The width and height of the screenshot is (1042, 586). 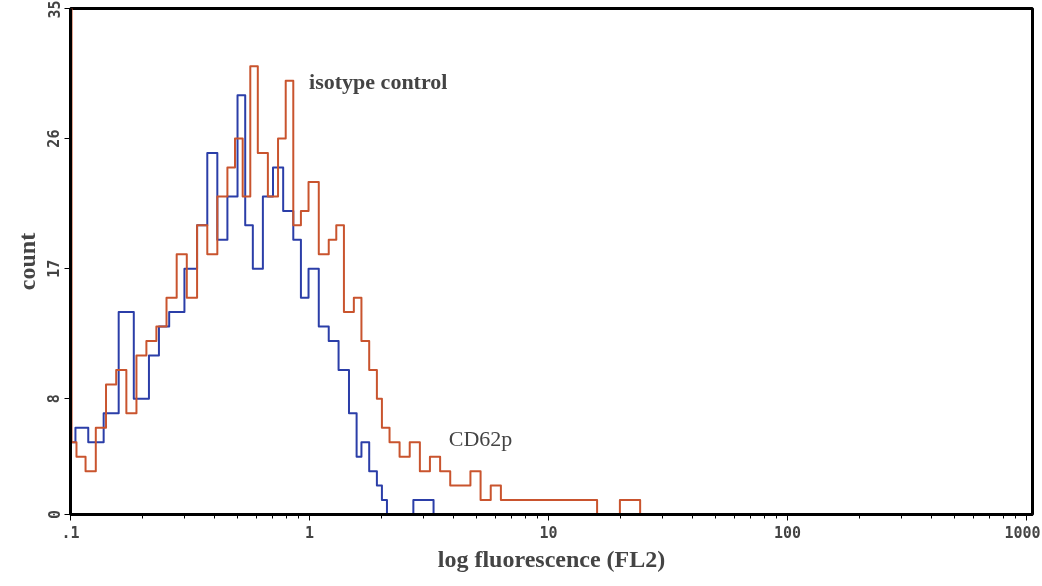 What do you see at coordinates (378, 81) in the screenshot?
I see `annotation: isotype control` at bounding box center [378, 81].